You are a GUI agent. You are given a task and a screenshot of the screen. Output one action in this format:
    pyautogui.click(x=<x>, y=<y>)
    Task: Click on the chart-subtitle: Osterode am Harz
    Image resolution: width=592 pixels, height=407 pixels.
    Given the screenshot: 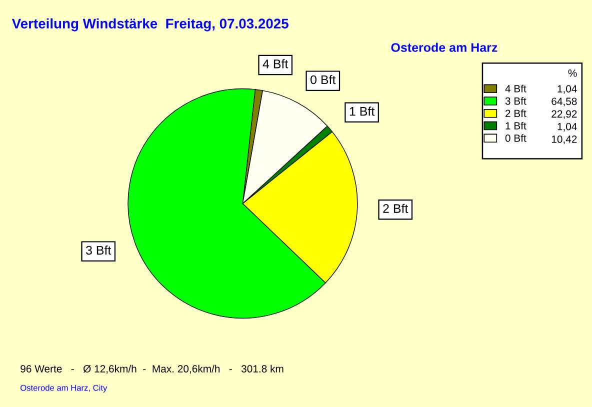 What is the action you would take?
    pyautogui.click(x=444, y=47)
    